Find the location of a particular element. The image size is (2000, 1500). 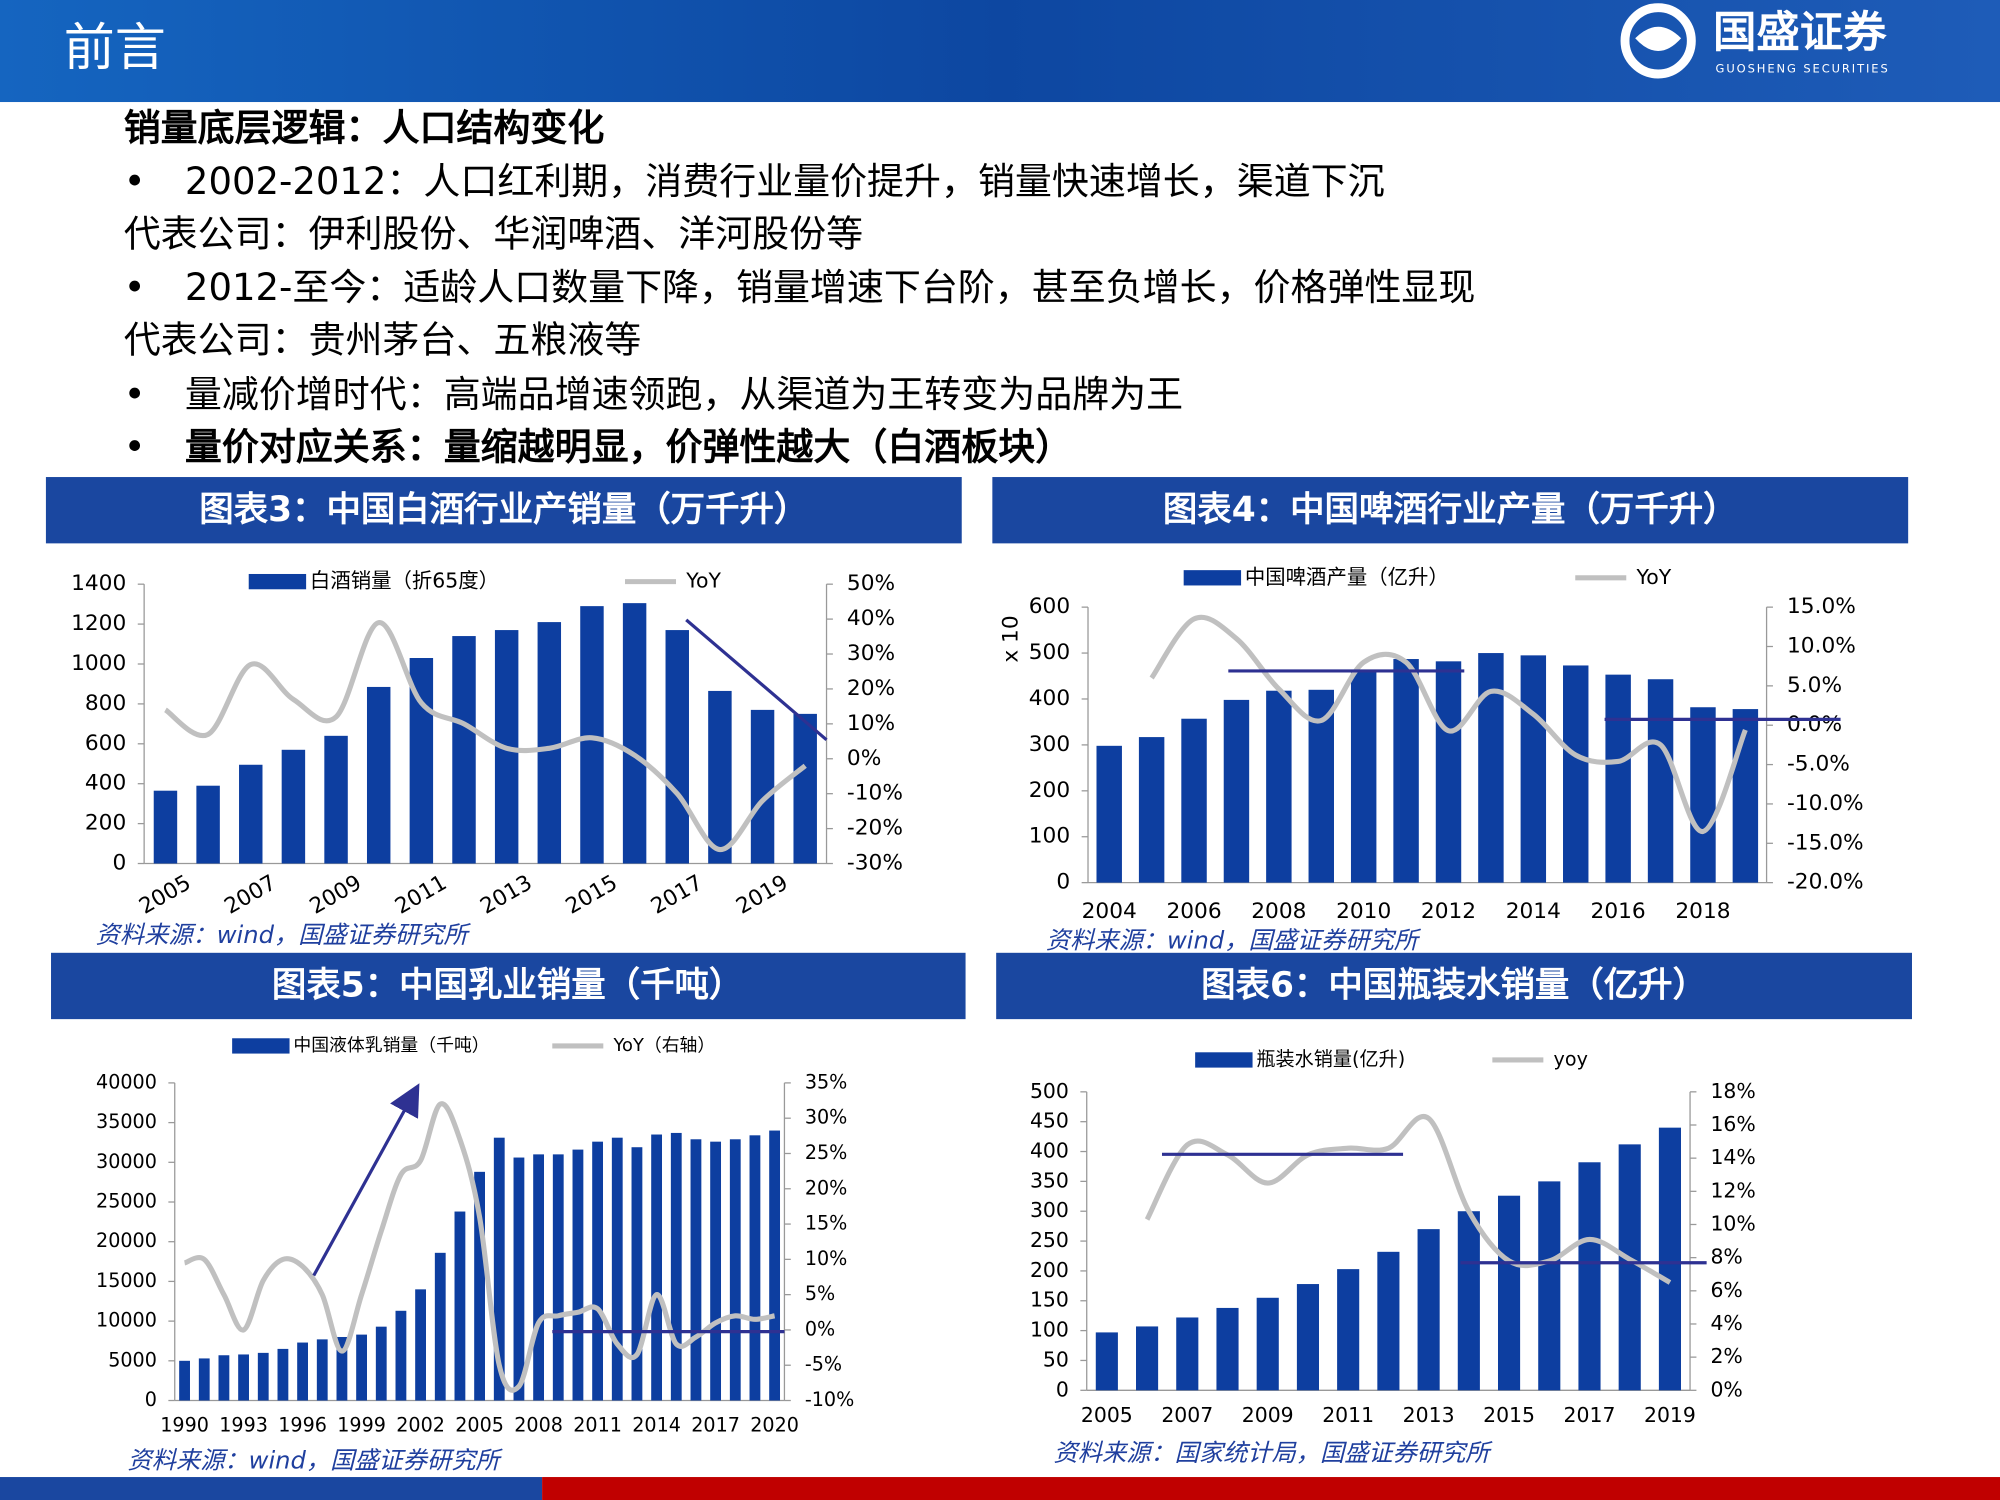

x-tick-label: 2011 is located at coordinates (1348, 1415).